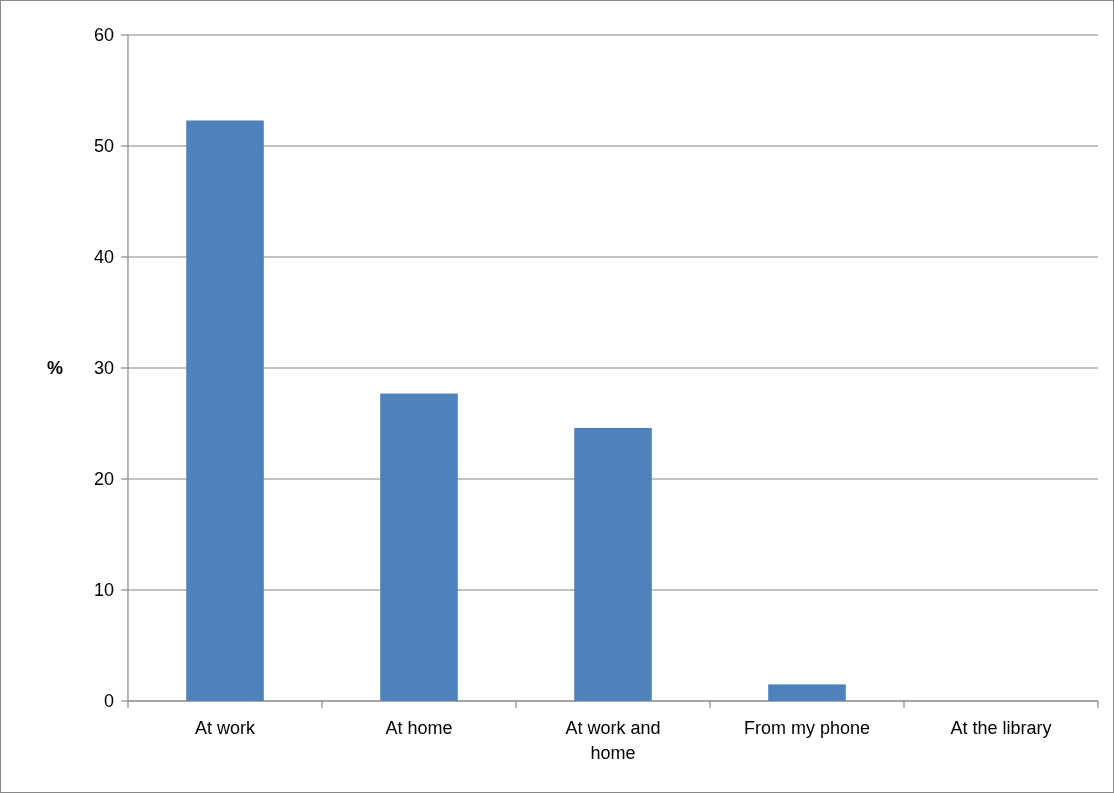  Describe the element at coordinates (103, 146) in the screenshot. I see `y-tick-label: 50` at that location.